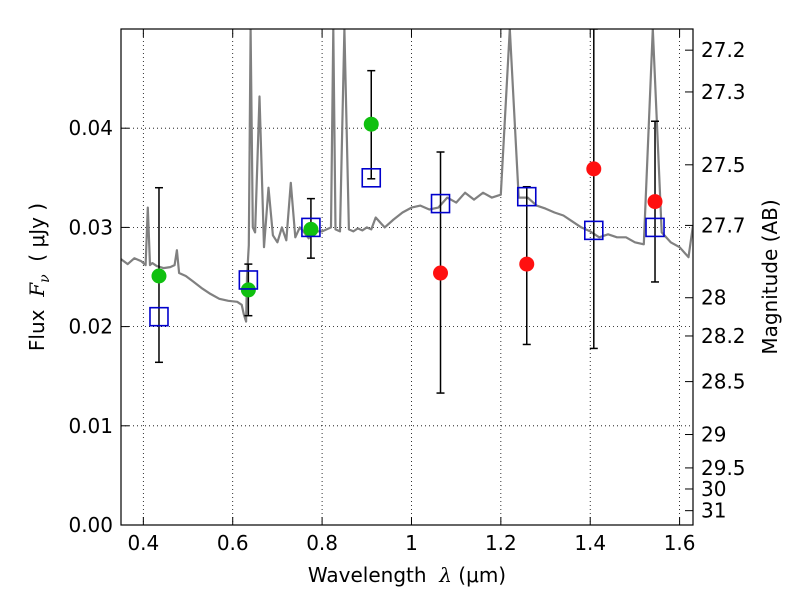 Image resolution: width=800 pixels, height=600 pixels. I want to click on x-tick-label: 1.2, so click(501, 543).